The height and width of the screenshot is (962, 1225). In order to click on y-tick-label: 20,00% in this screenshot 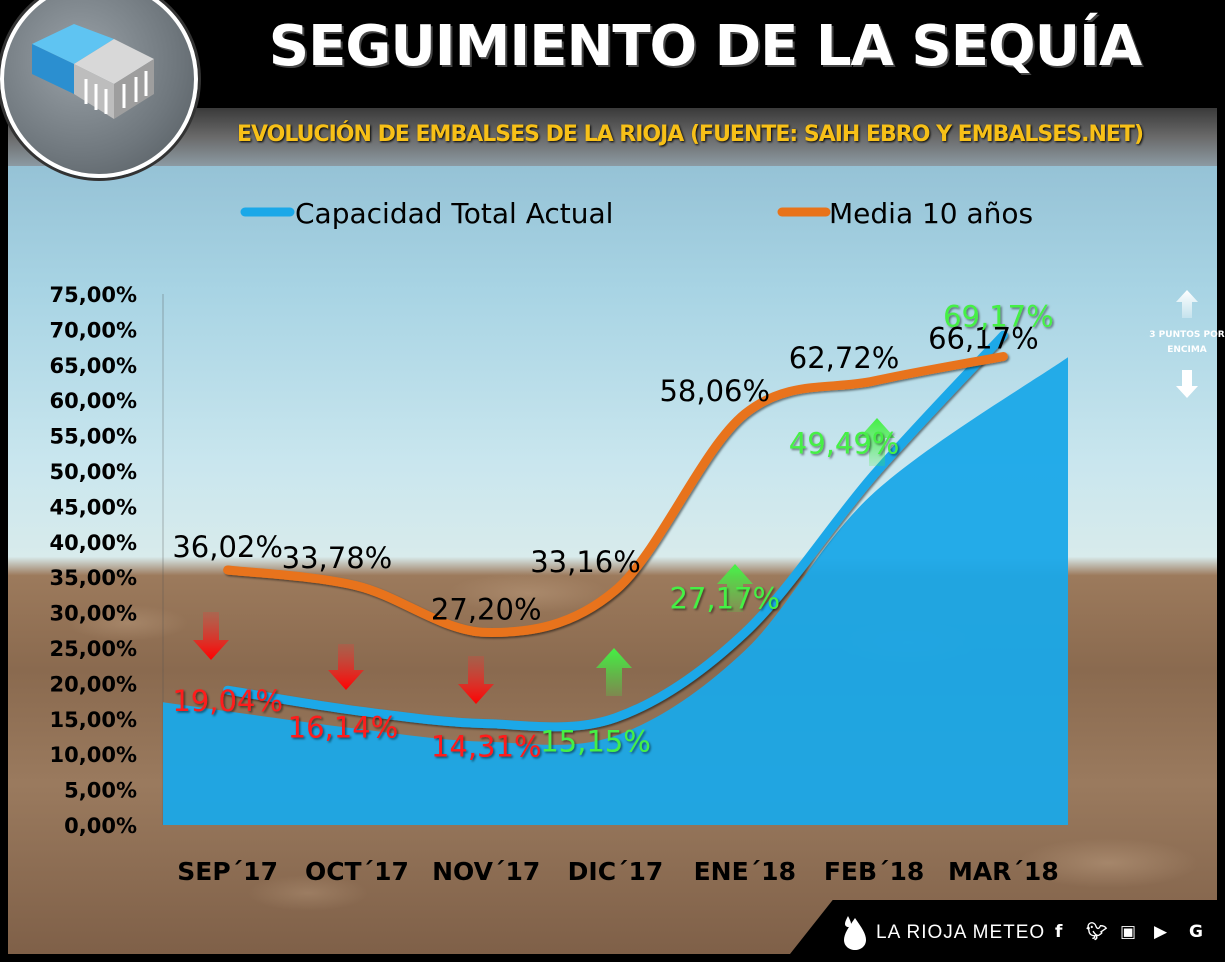, I will do `click(93, 684)`.